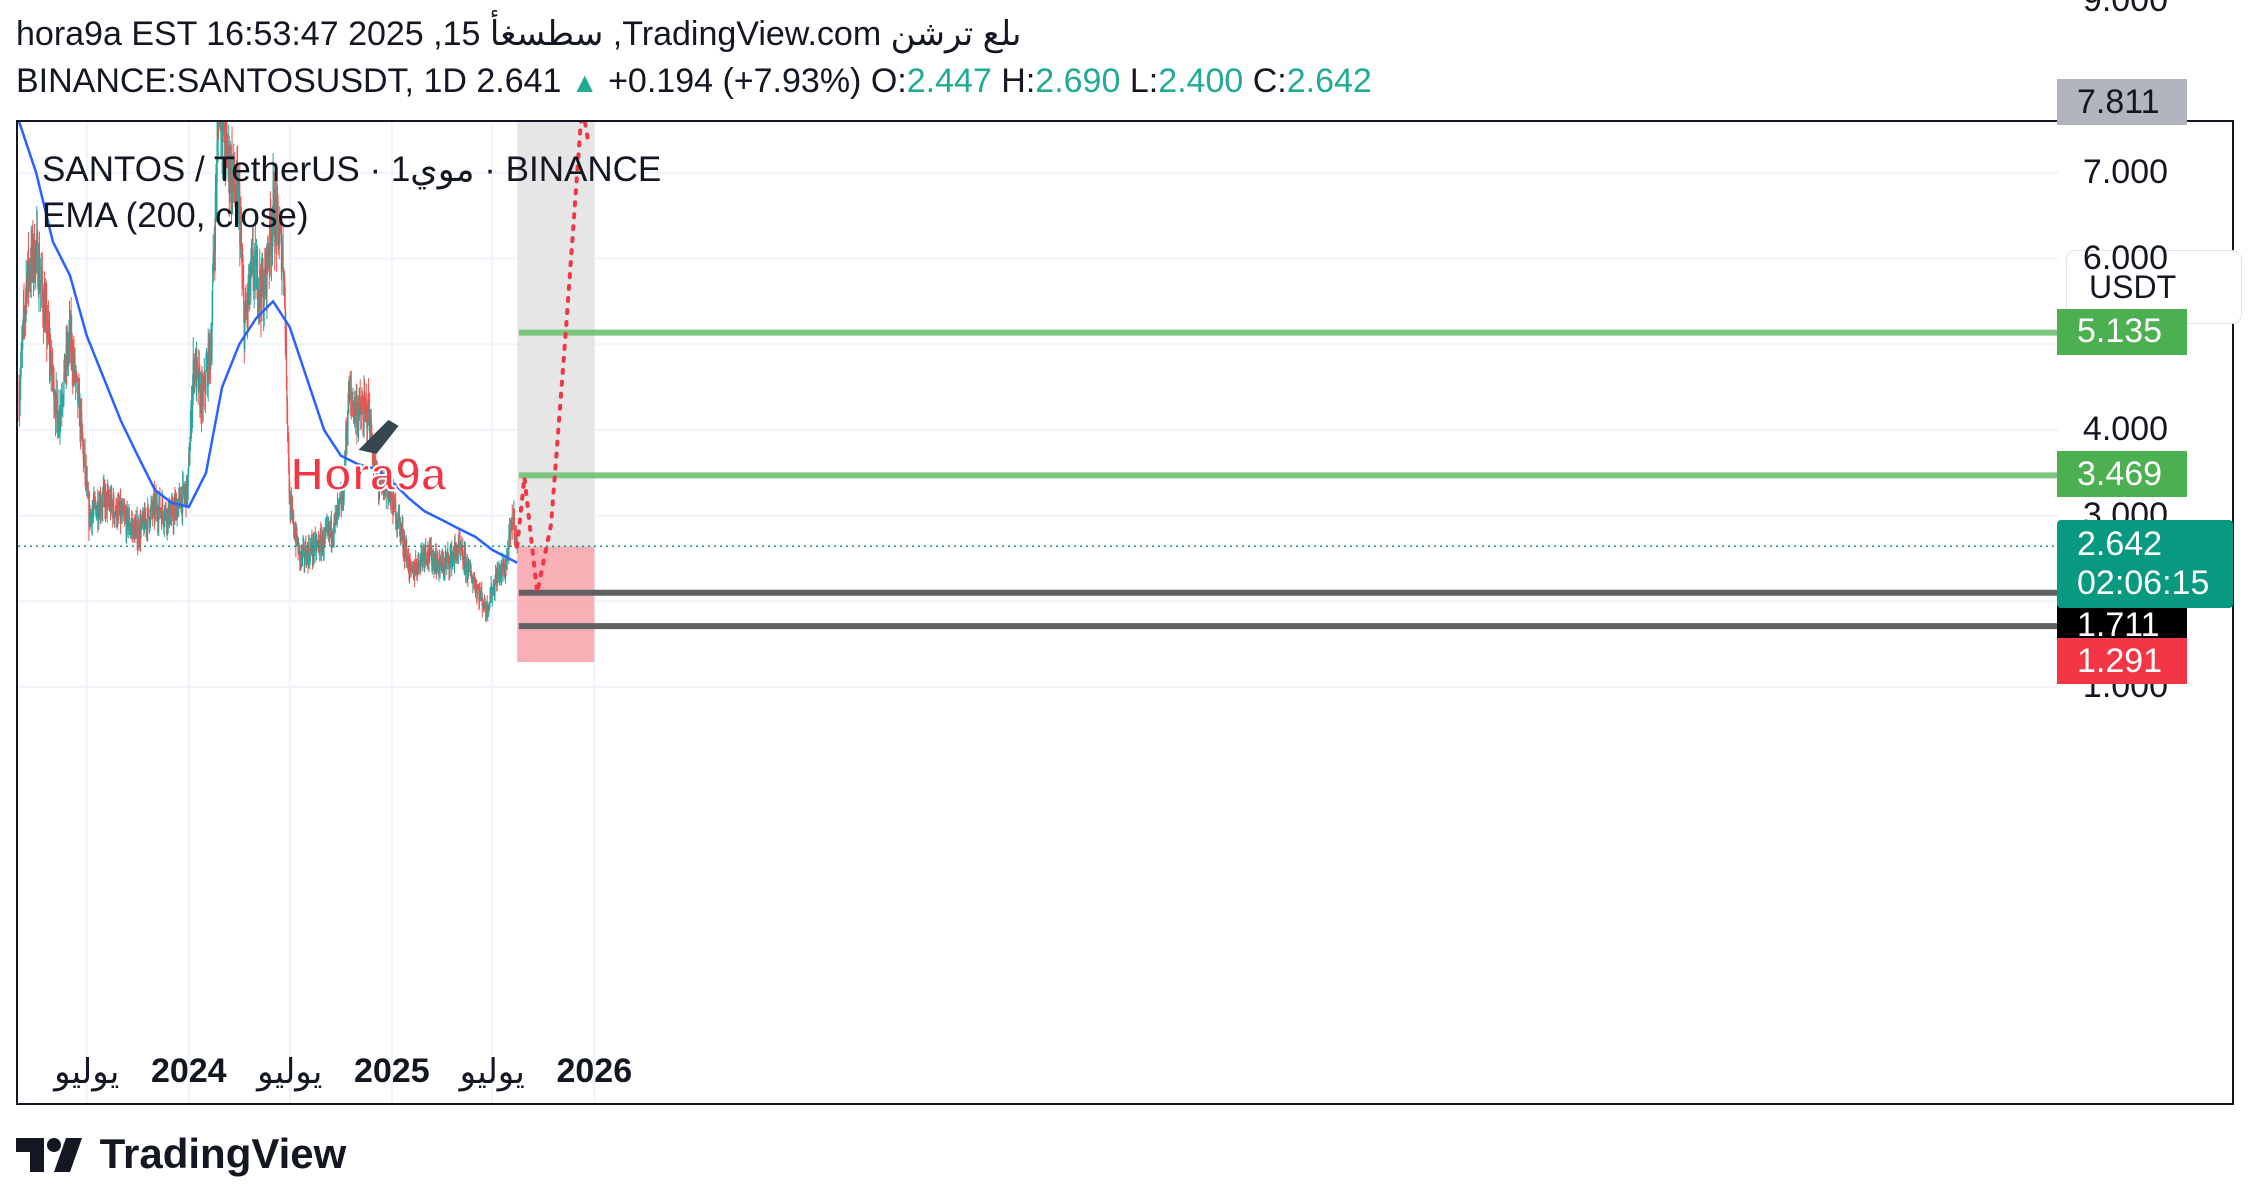 The width and height of the screenshot is (2249, 1203). What do you see at coordinates (2122, 474) in the screenshot?
I see `price-label-target_1: 3.469` at bounding box center [2122, 474].